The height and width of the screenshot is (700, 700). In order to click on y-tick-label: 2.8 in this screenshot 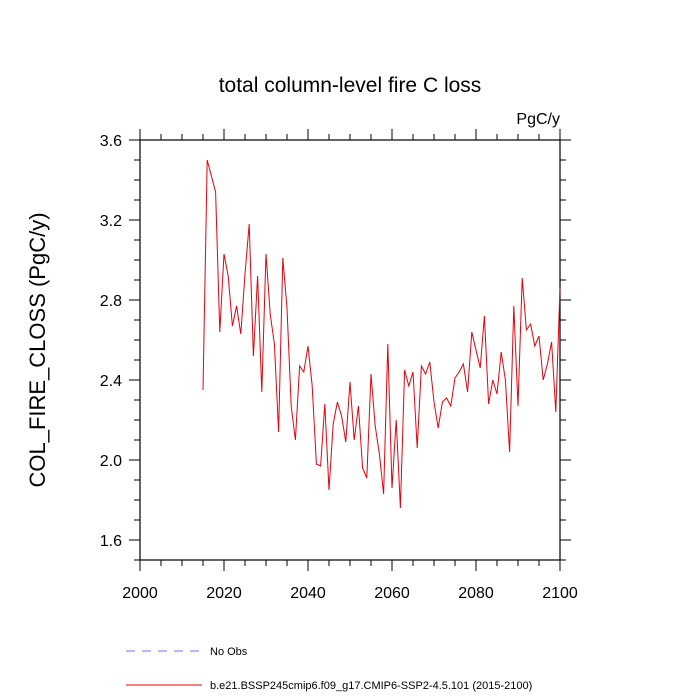, I will do `click(111, 301)`.